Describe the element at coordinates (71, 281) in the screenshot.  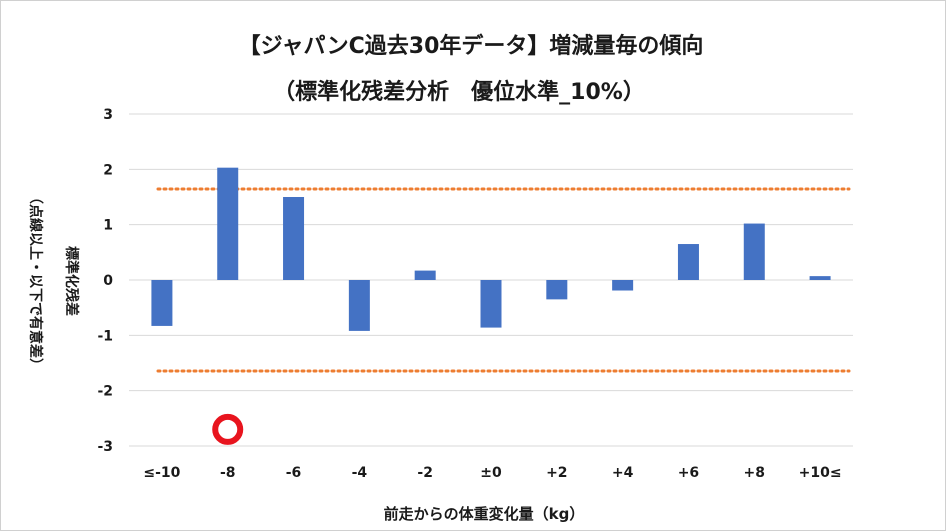
I see `y-axis-label: 標準化残差` at that location.